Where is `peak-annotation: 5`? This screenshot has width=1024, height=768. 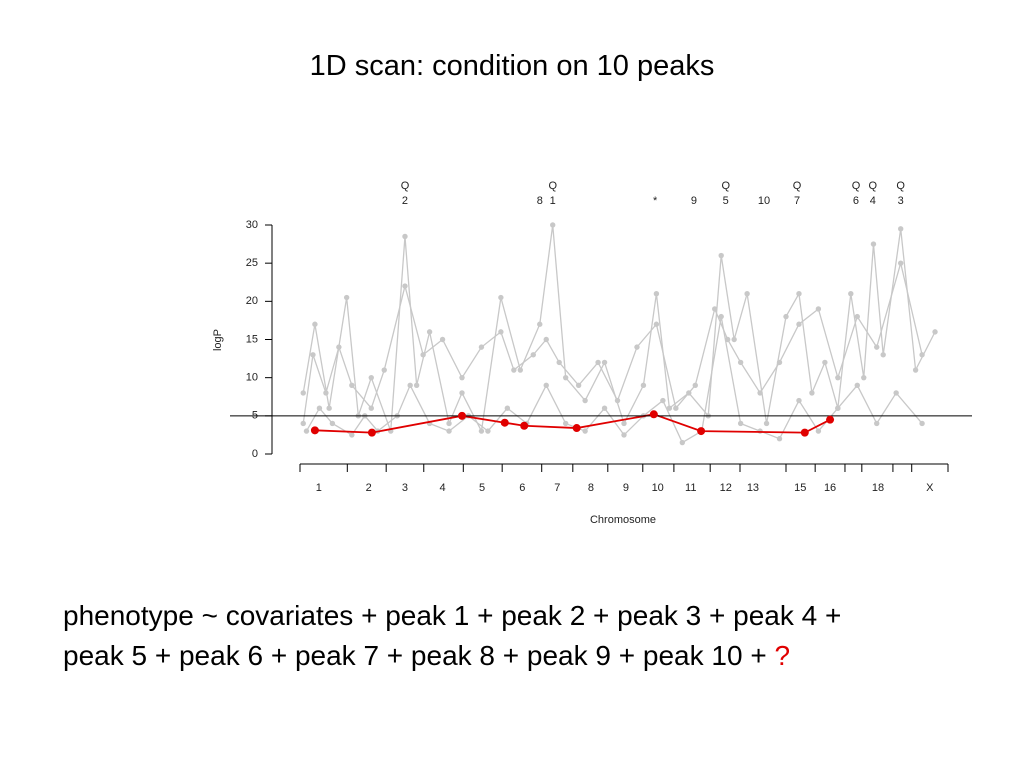
peak-annotation: 5 is located at coordinates (726, 201).